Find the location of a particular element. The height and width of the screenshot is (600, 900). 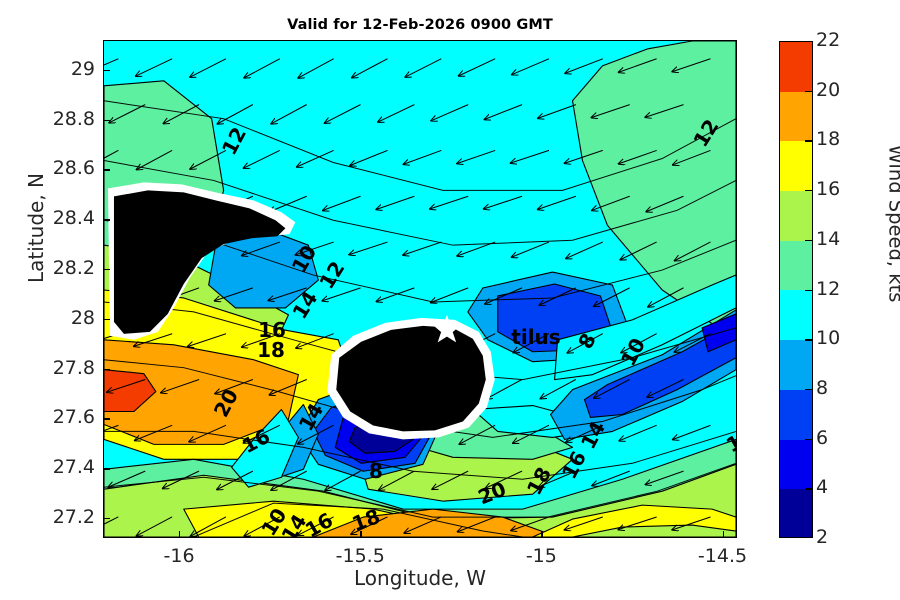

colorbar-tick-label: 4 is located at coordinates (822, 487).